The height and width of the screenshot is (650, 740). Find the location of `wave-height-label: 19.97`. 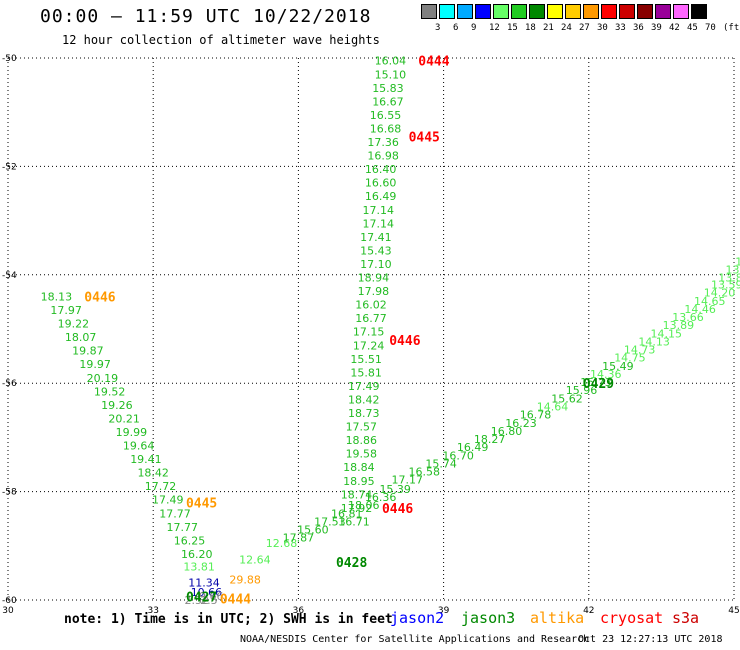

wave-height-label: 19.97 is located at coordinates (95, 364).